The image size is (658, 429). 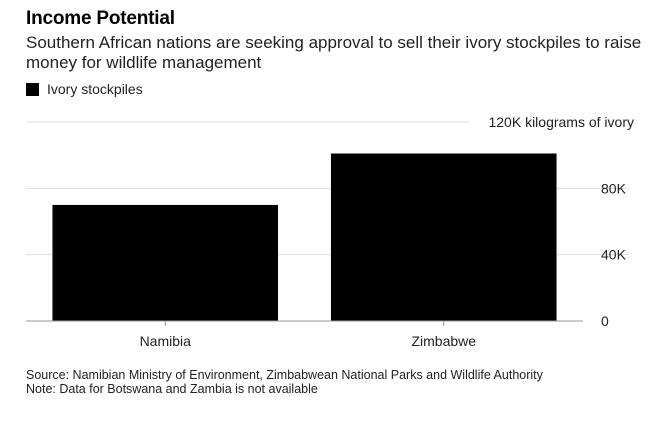 I want to click on y-tick-label: 0, so click(x=605, y=321).